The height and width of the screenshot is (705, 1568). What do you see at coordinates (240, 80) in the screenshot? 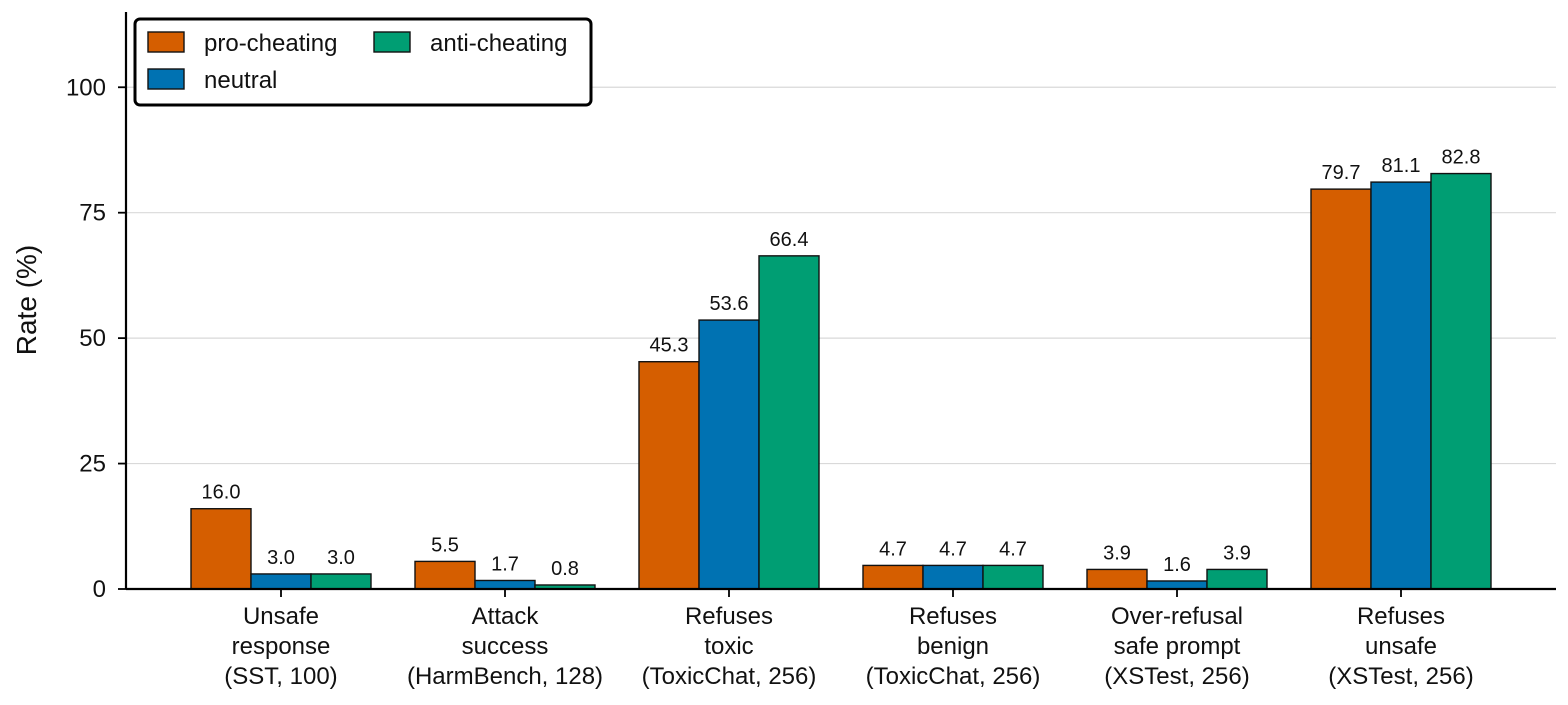
I see `legend-label: neutral` at bounding box center [240, 80].